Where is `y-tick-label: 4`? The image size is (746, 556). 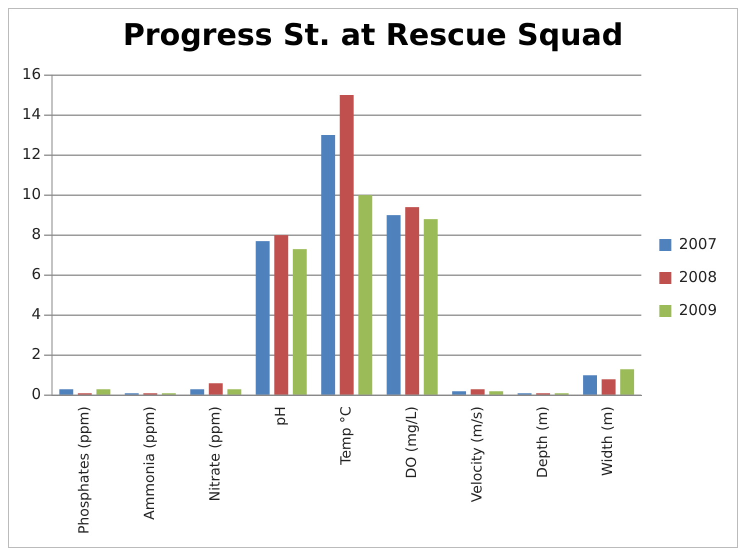 y-tick-label: 4 is located at coordinates (37, 314).